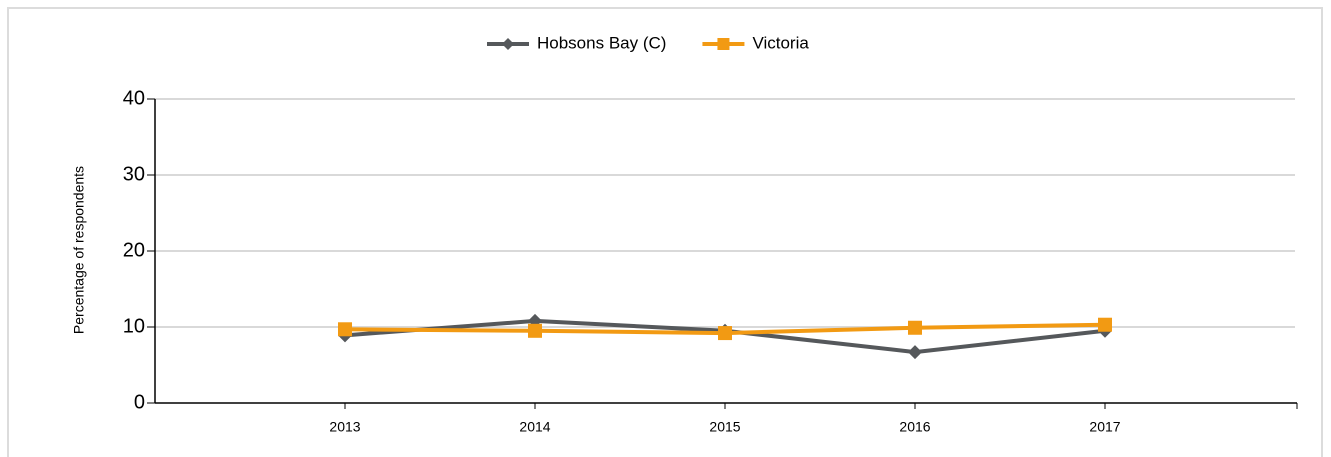 This screenshot has width=1331, height=457. I want to click on y-tick-label: 40, so click(134, 98).